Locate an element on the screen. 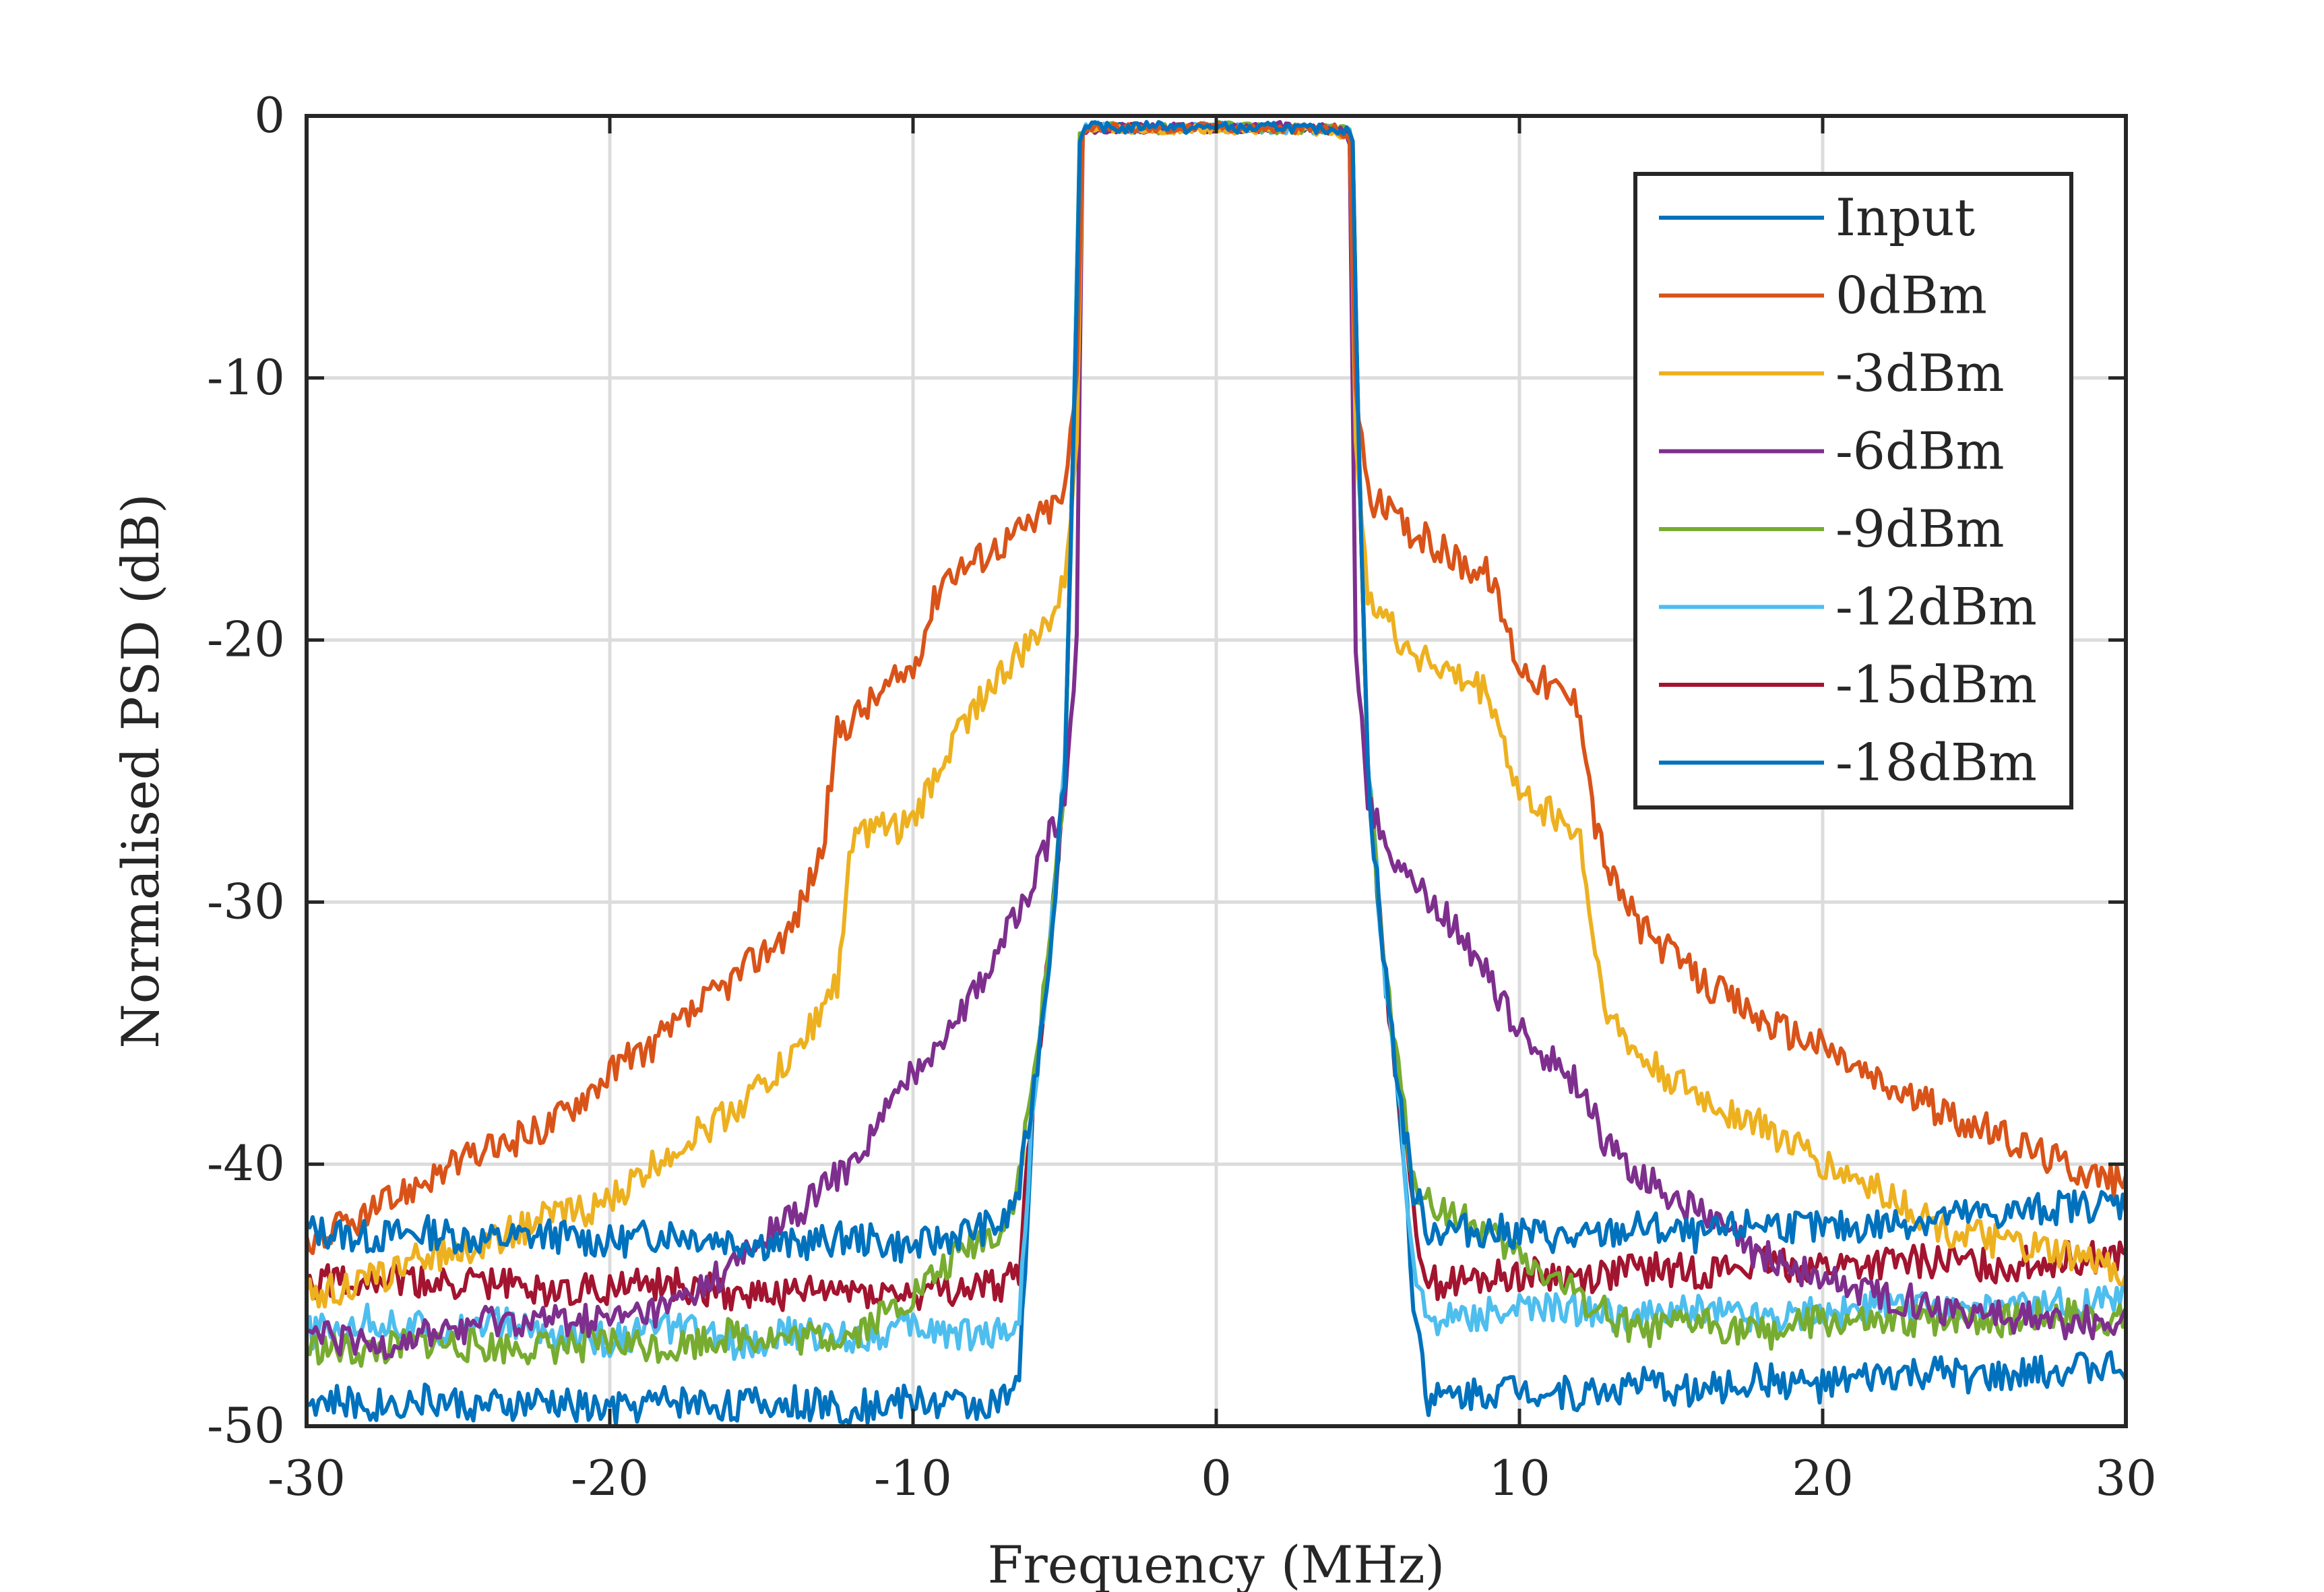 The image size is (2324, 1592). x-tick-label: -20 is located at coordinates (610, 1478).